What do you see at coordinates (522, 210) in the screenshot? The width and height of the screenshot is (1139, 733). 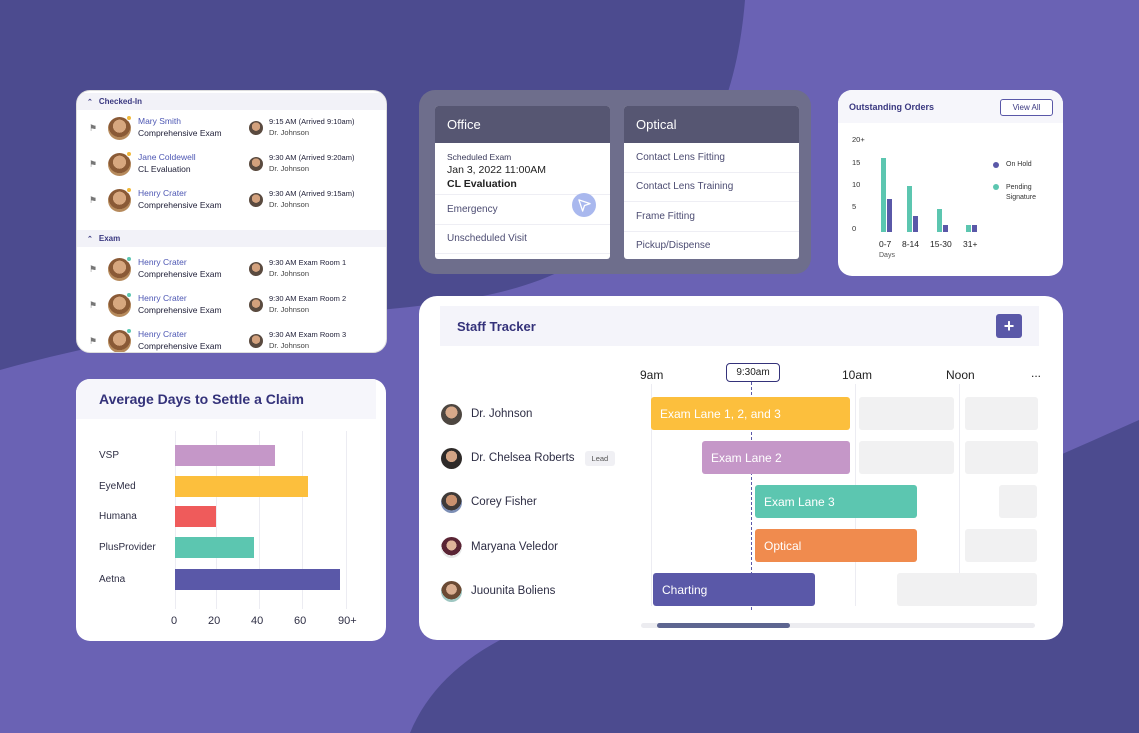 I see `office-item-emergency: Emergency` at bounding box center [522, 210].